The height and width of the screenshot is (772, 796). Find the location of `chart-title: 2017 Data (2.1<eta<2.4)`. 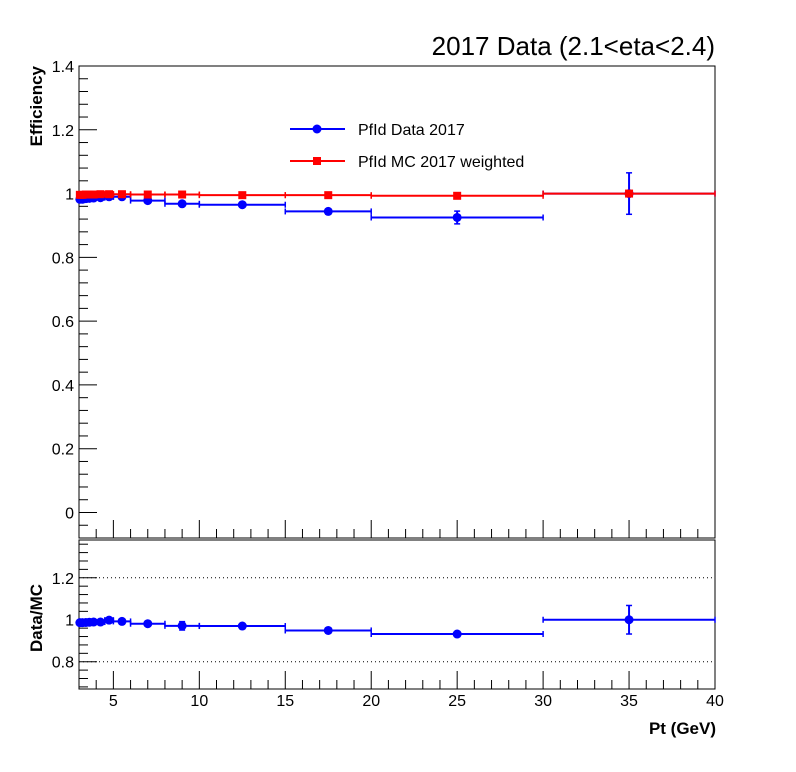

chart-title: 2017 Data (2.1<eta<2.4) is located at coordinates (573, 46).